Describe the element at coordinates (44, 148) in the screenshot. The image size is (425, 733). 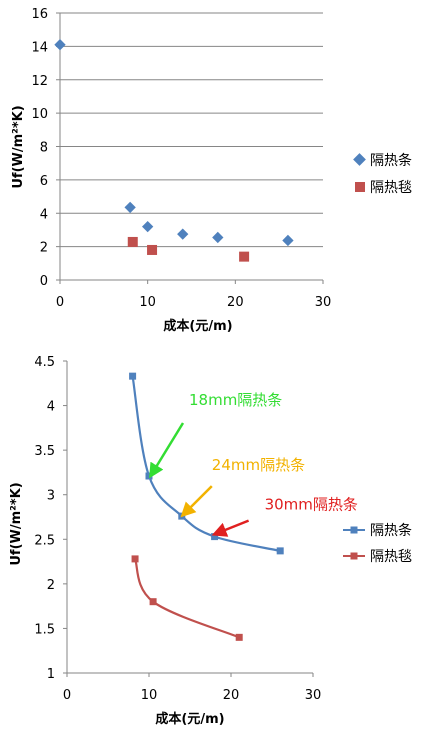
I see `y-tick-label: 8` at that location.